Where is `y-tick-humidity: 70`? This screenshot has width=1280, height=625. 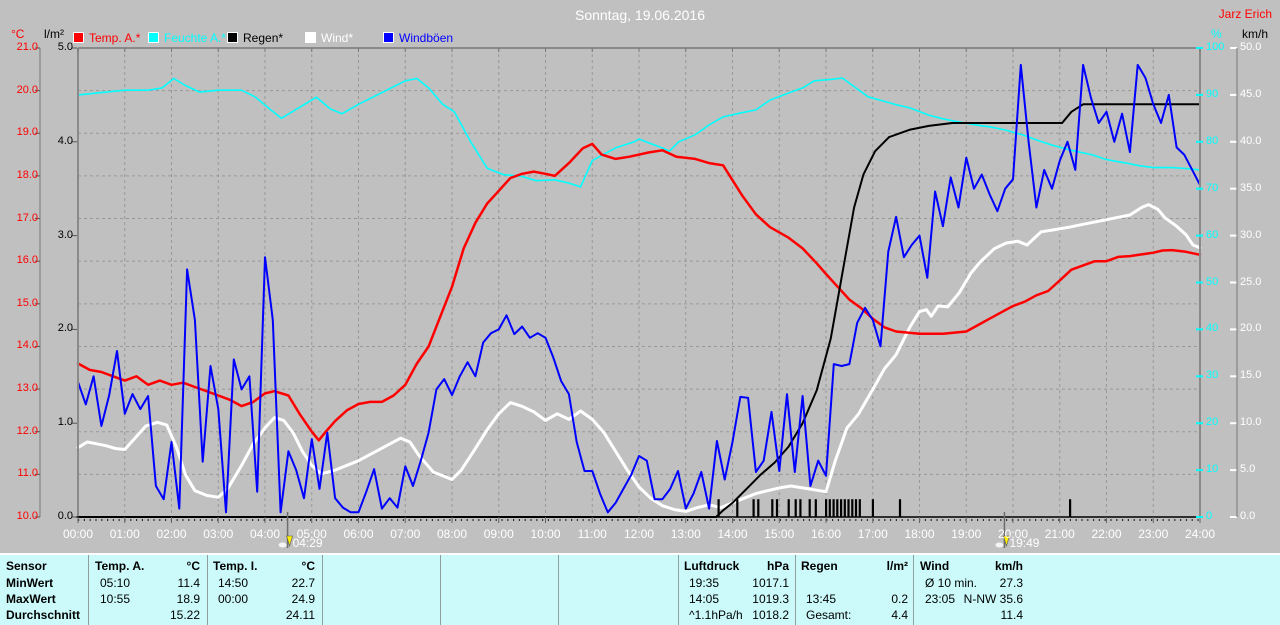
y-tick-humidity: 70 is located at coordinates (1212, 187).